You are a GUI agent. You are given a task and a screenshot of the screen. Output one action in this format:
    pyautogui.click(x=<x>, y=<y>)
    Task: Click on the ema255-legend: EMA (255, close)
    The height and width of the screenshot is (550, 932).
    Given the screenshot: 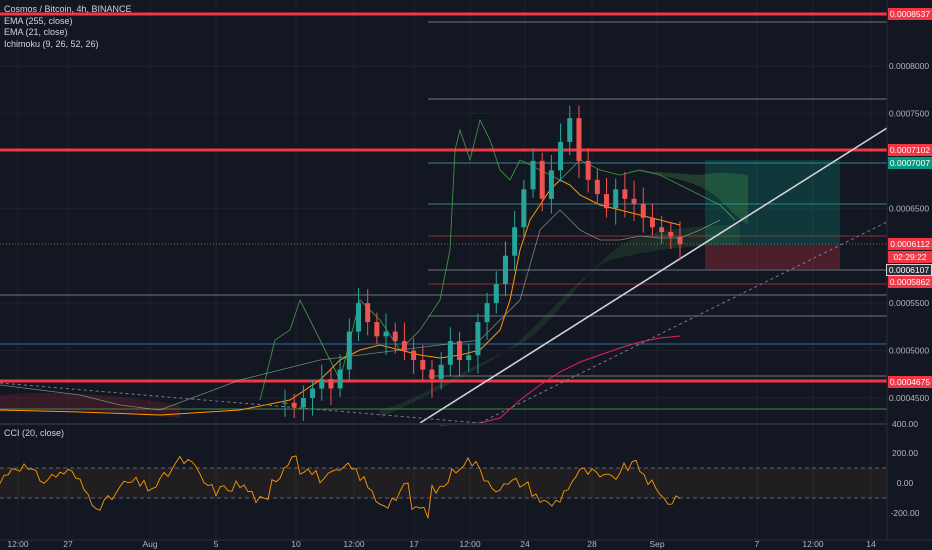 What is the action you would take?
    pyautogui.click(x=38, y=20)
    